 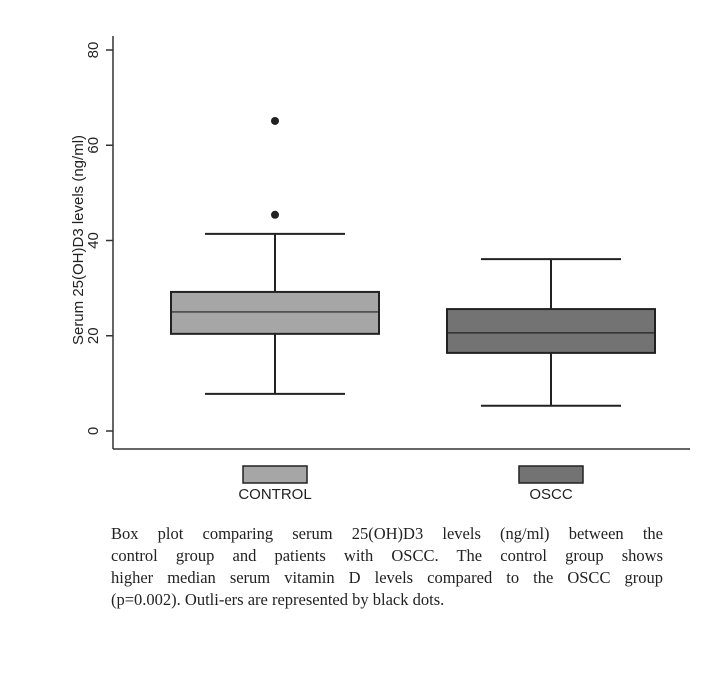 I want to click on legend-label: OSCC, so click(x=551, y=494).